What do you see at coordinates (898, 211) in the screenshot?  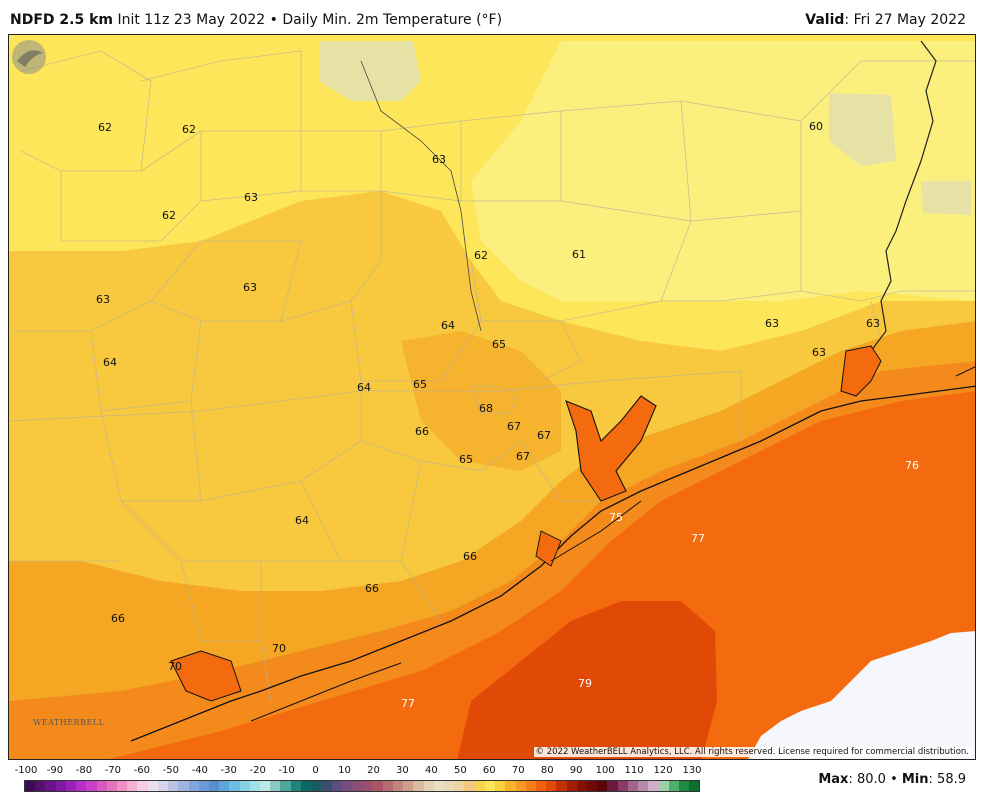 I see `state-border` at bounding box center [898, 211].